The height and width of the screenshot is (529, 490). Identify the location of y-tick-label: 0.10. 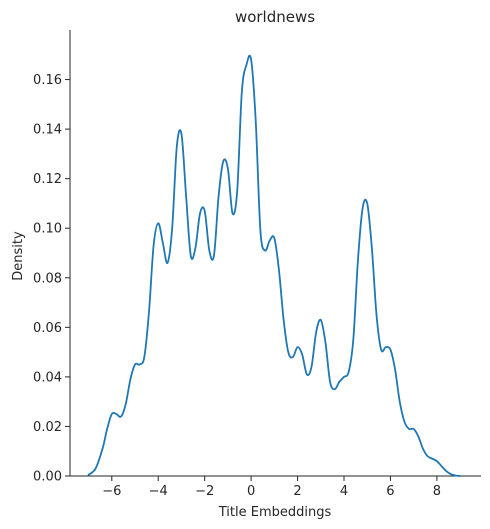
(47, 229).